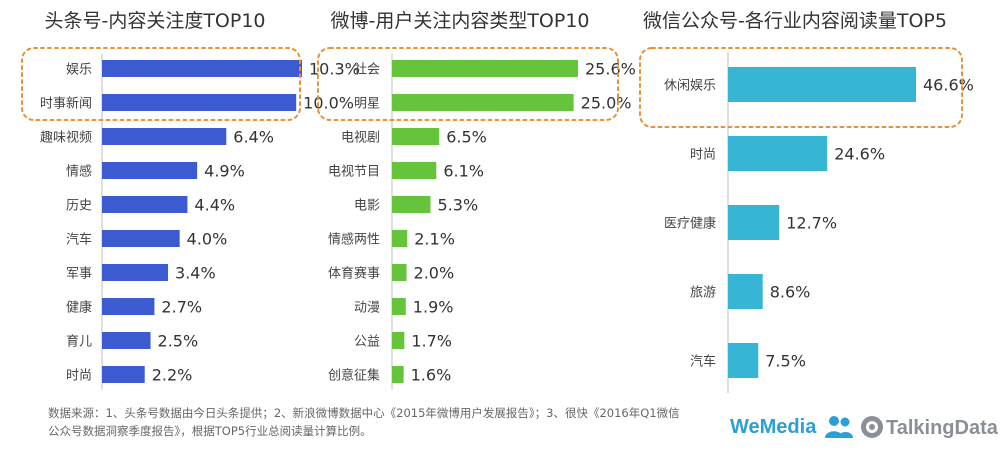 The height and width of the screenshot is (457, 1000). Describe the element at coordinates (434, 239) in the screenshot. I see `value-label: 2.1%` at that location.